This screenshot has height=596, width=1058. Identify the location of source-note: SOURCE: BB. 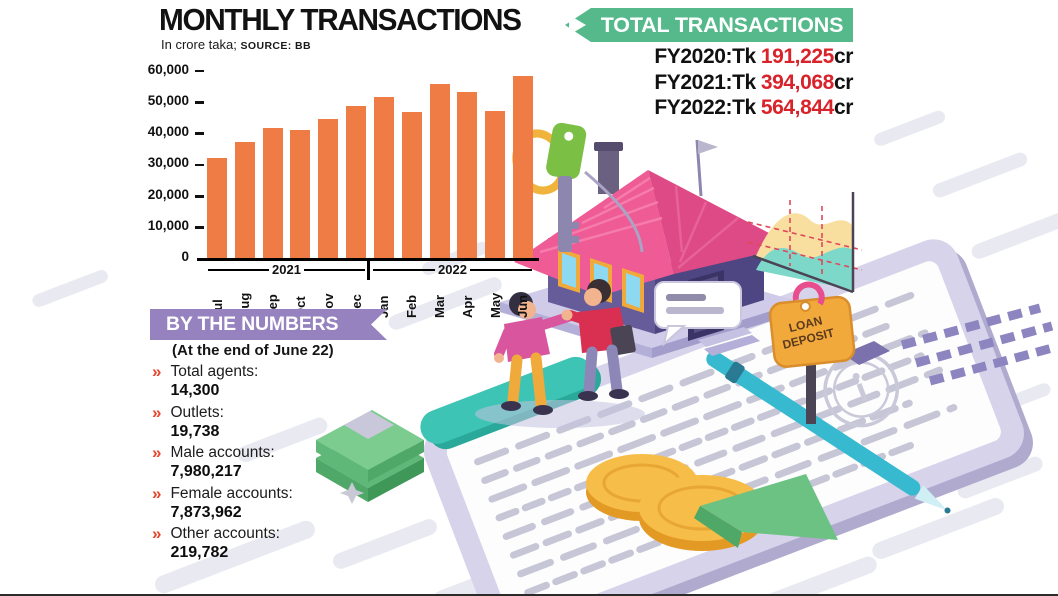
(275, 46).